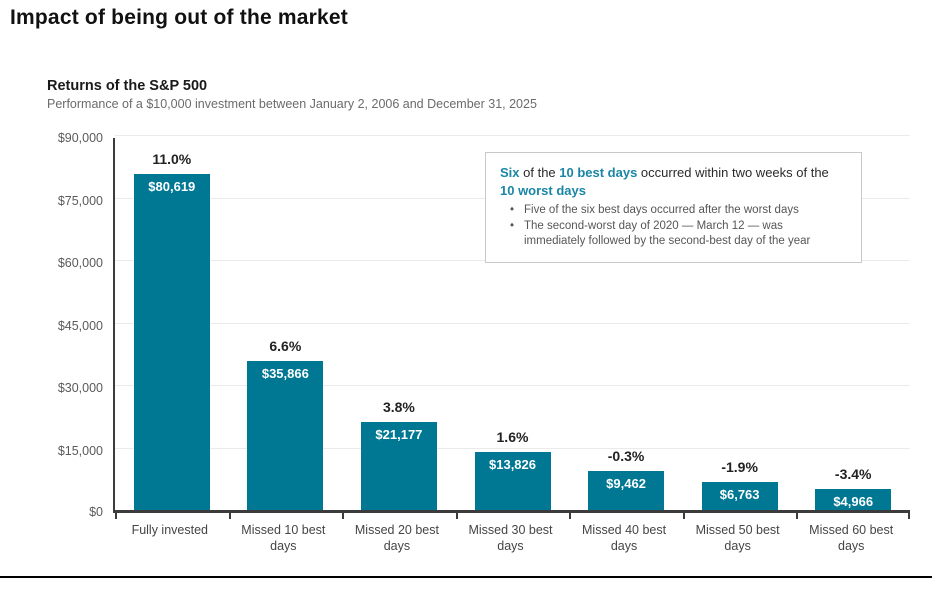 The width and height of the screenshot is (932, 589). What do you see at coordinates (512, 437) in the screenshot?
I see `bar-pct-label: 1.6%` at bounding box center [512, 437].